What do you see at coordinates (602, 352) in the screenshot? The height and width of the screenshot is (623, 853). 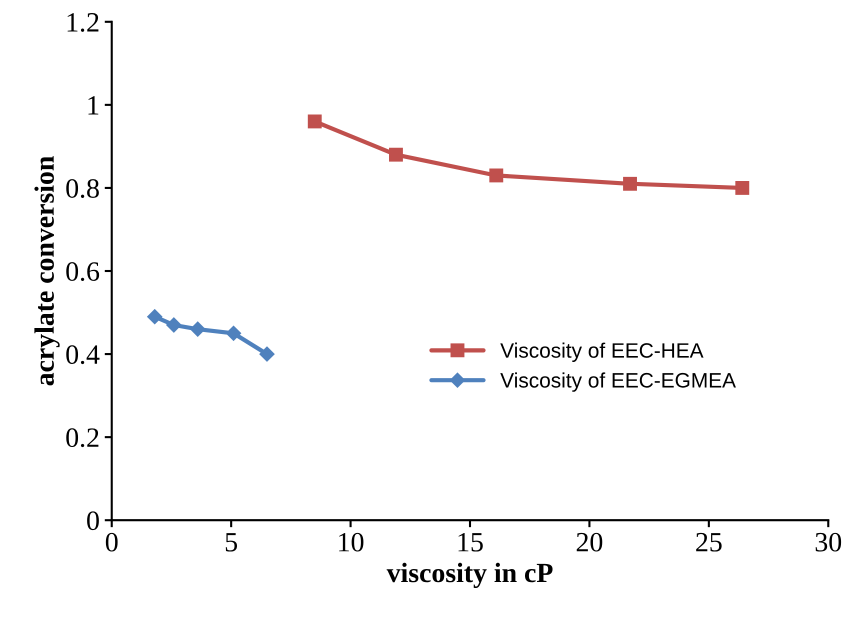 I see `legend-label: Viscosity of EEC-HEA` at bounding box center [602, 352].